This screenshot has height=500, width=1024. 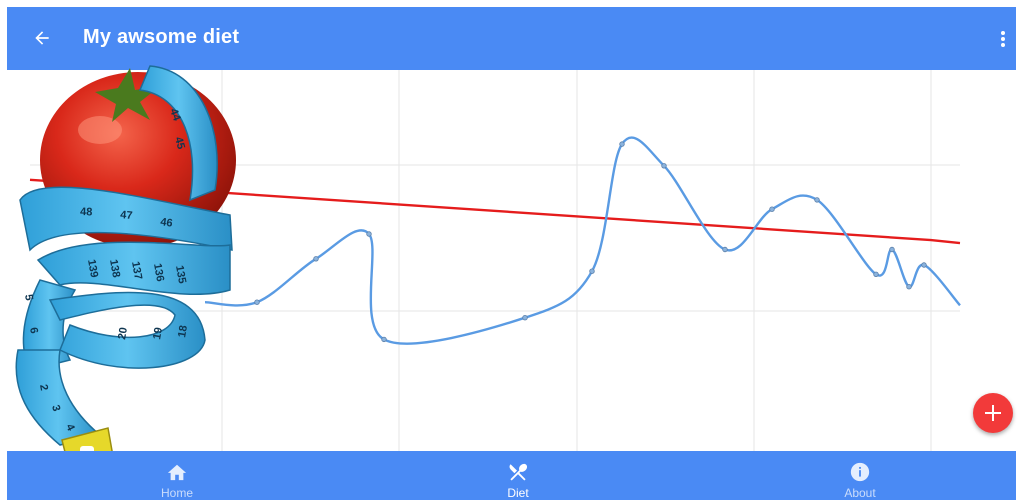 What do you see at coordinates (518, 493) in the screenshot?
I see `nav-label-diet: Diet` at bounding box center [518, 493].